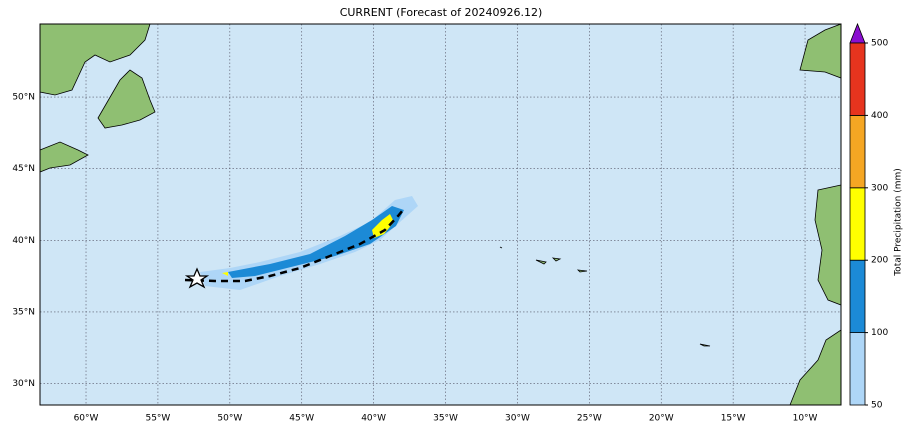  What do you see at coordinates (23, 98) in the screenshot?
I see `y-tick-label: 50°N` at bounding box center [23, 98].